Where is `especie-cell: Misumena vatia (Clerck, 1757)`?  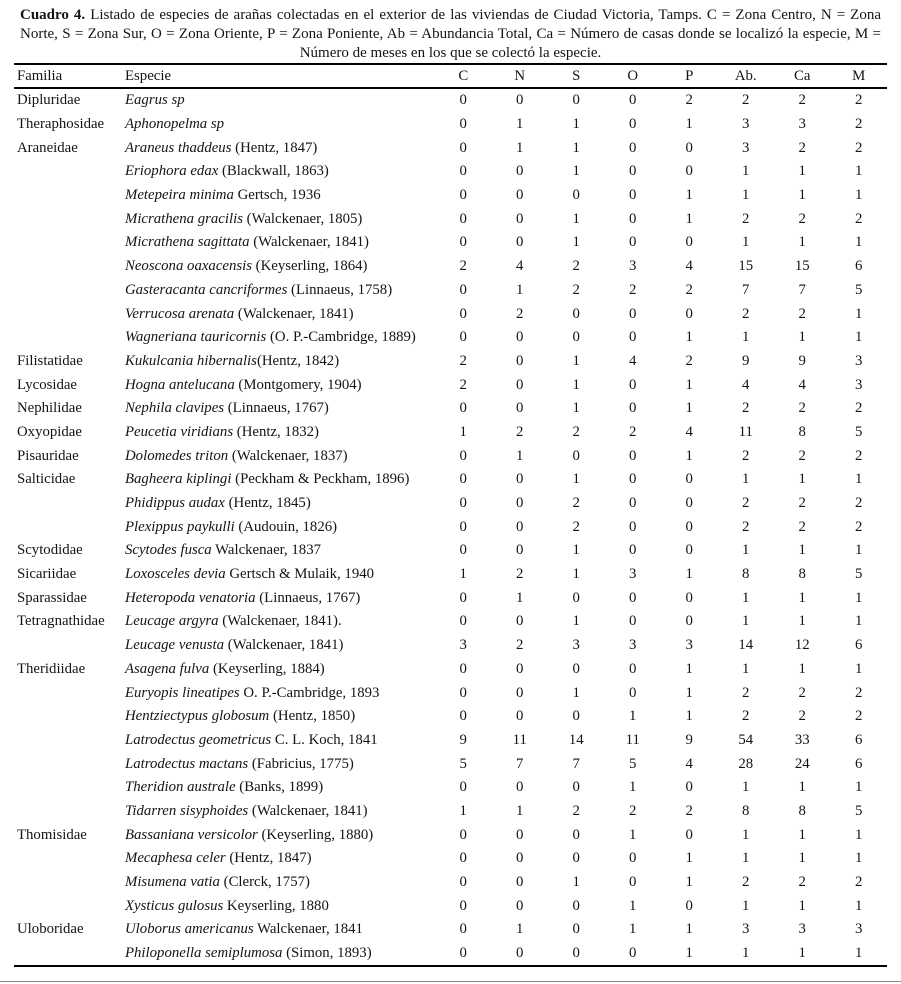
especie-cell: Misumena vatia (Clerck, 1757) is located at coordinates (217, 882).